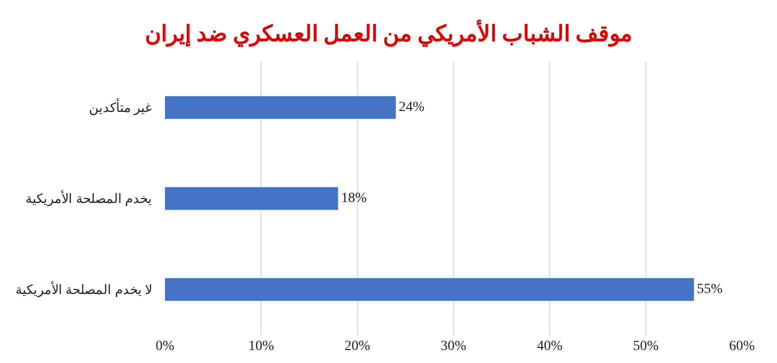 The height and width of the screenshot is (363, 777). Describe the element at coordinates (120, 107) in the screenshot. I see `y-tick-label: غير متأكدين` at that location.